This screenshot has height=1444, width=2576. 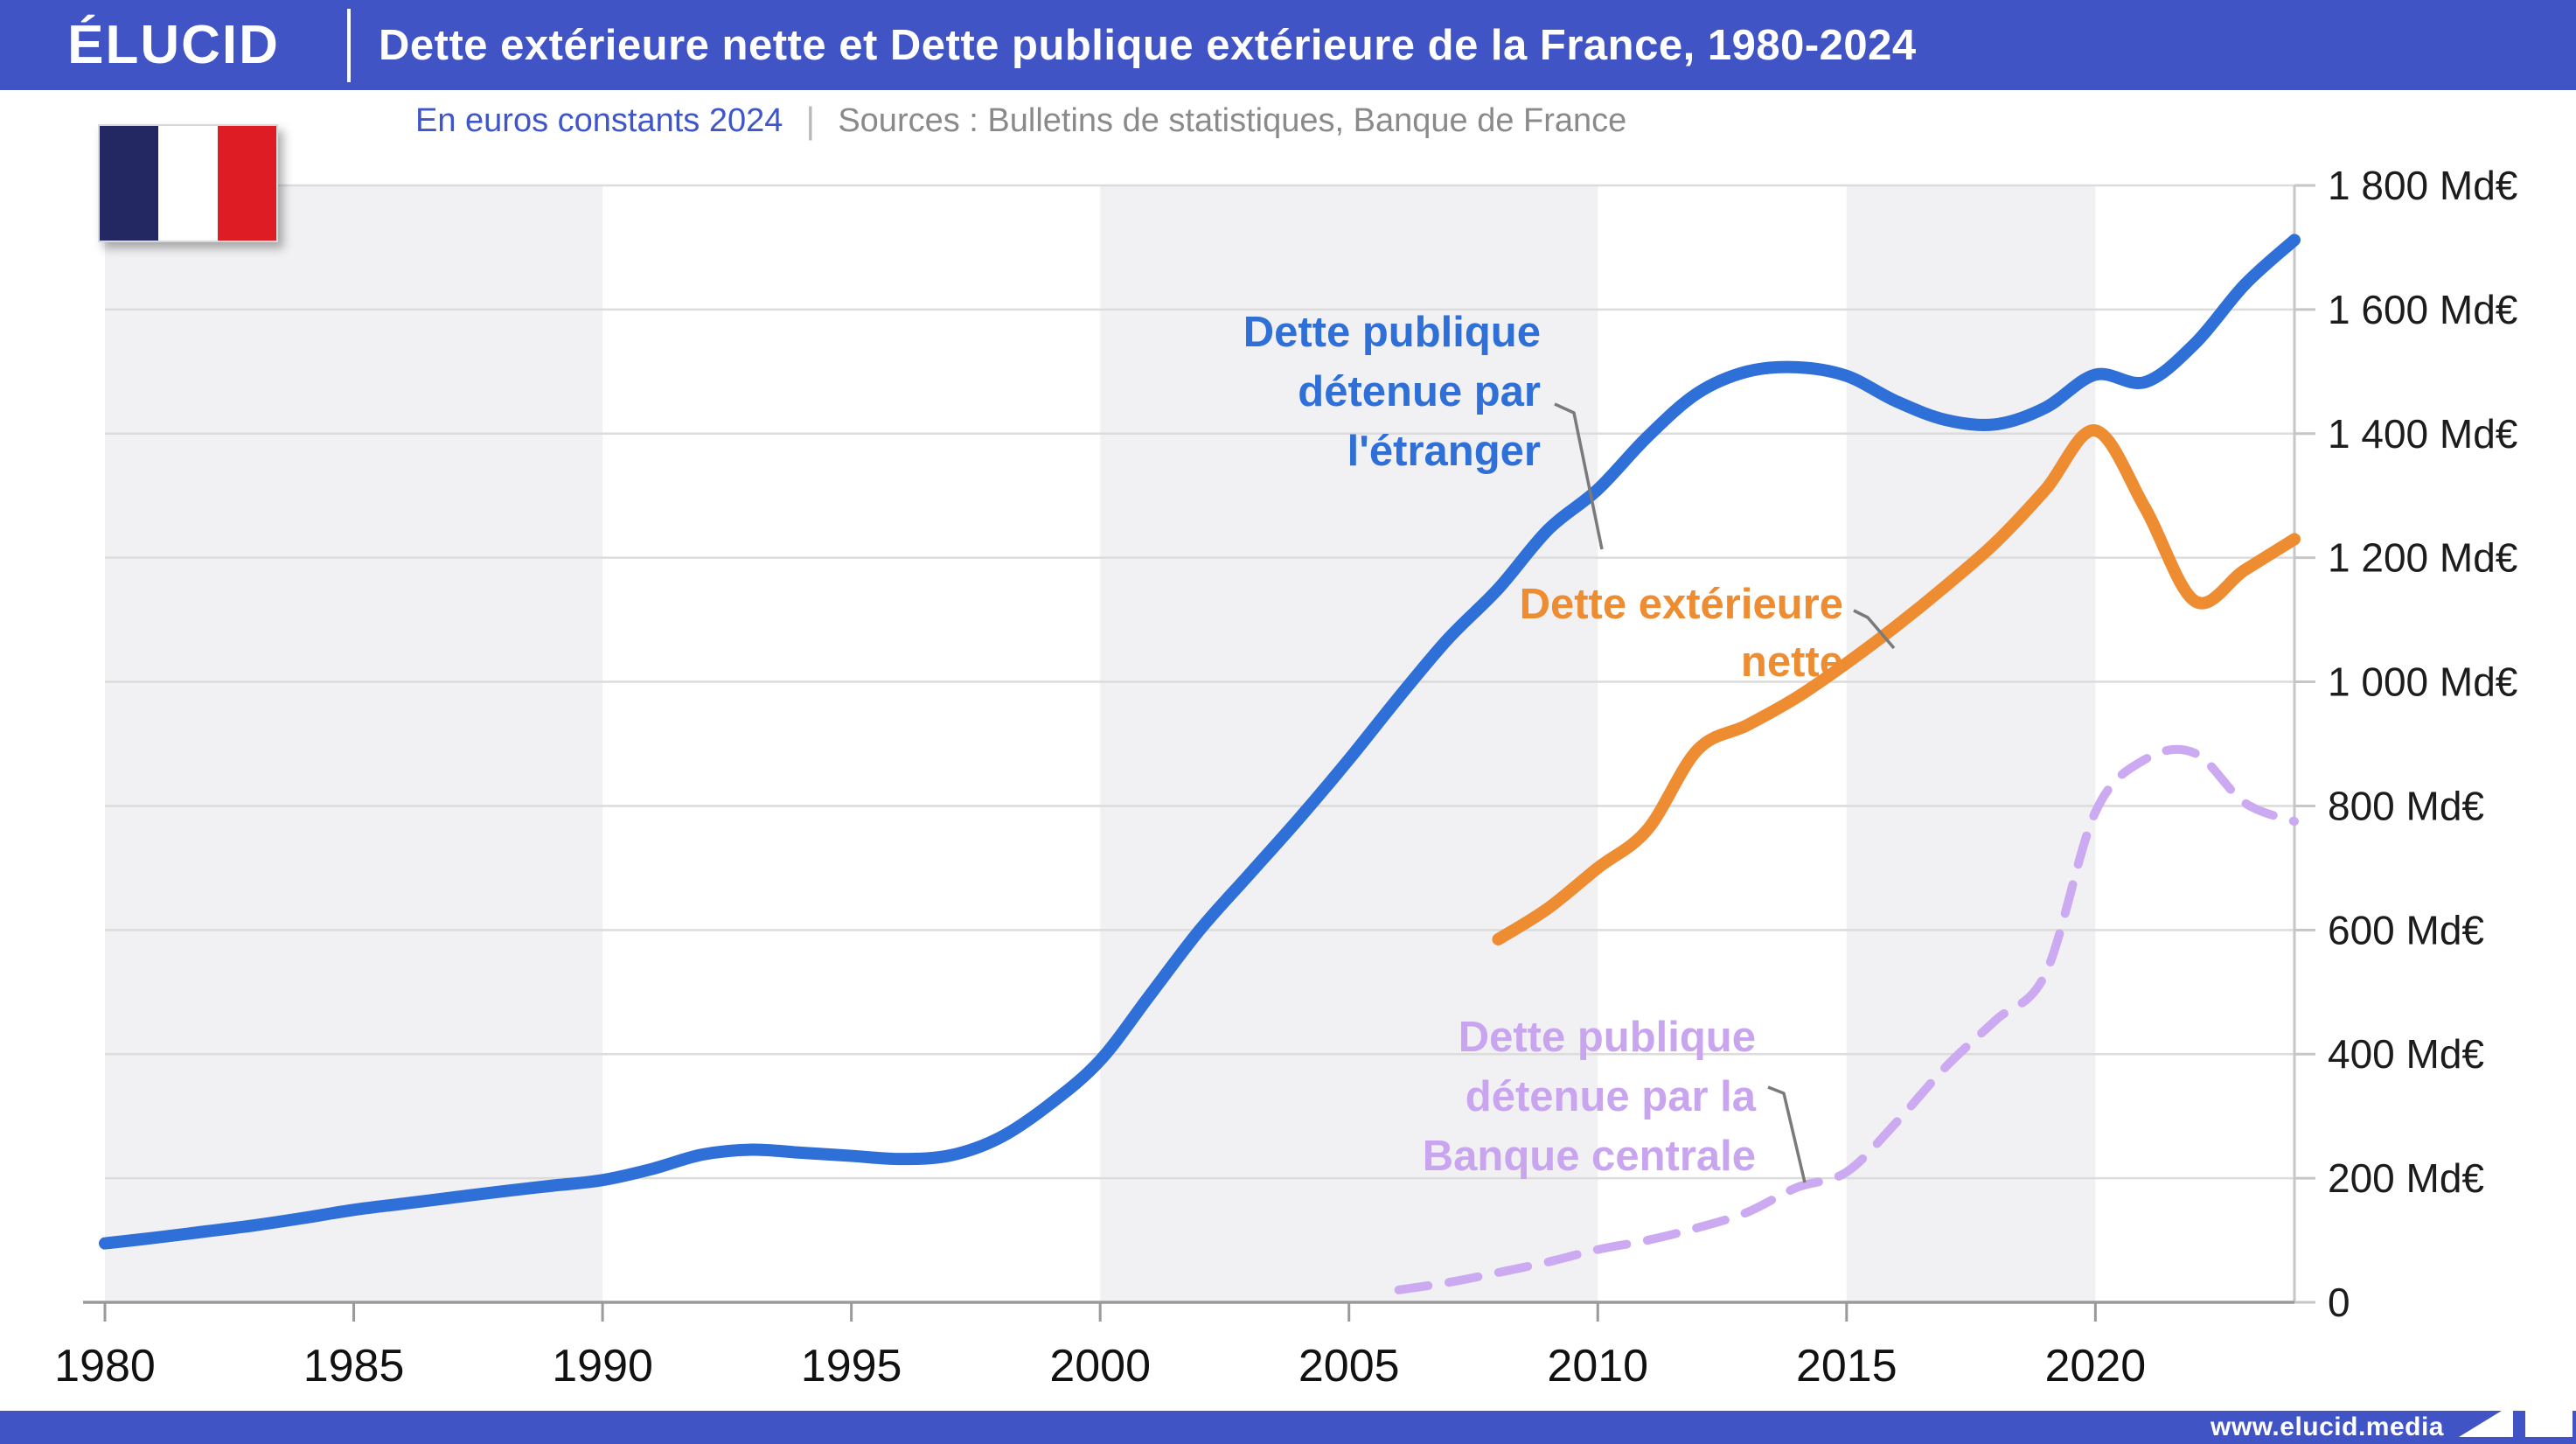 I want to click on annotation-central-bank-label: Banque centrale, so click(x=1589, y=1156).